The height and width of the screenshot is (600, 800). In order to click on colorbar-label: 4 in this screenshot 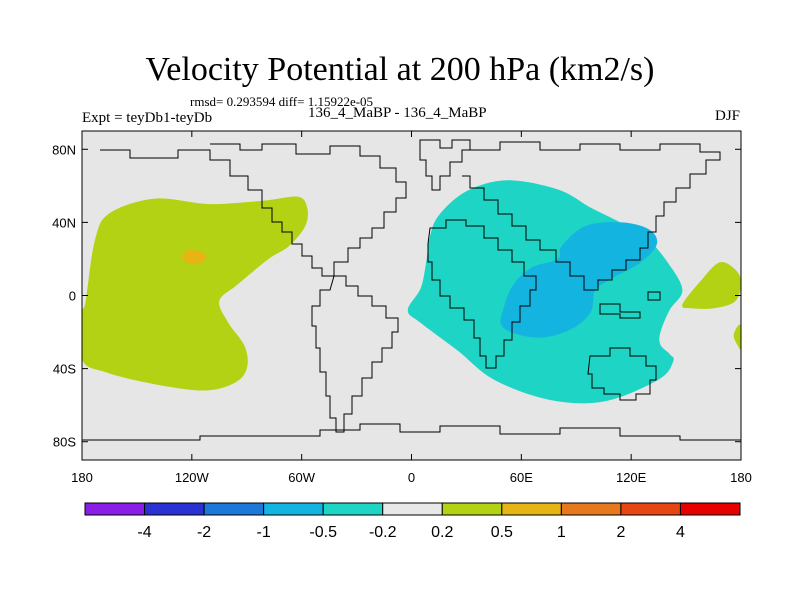, I will do `click(680, 532)`.